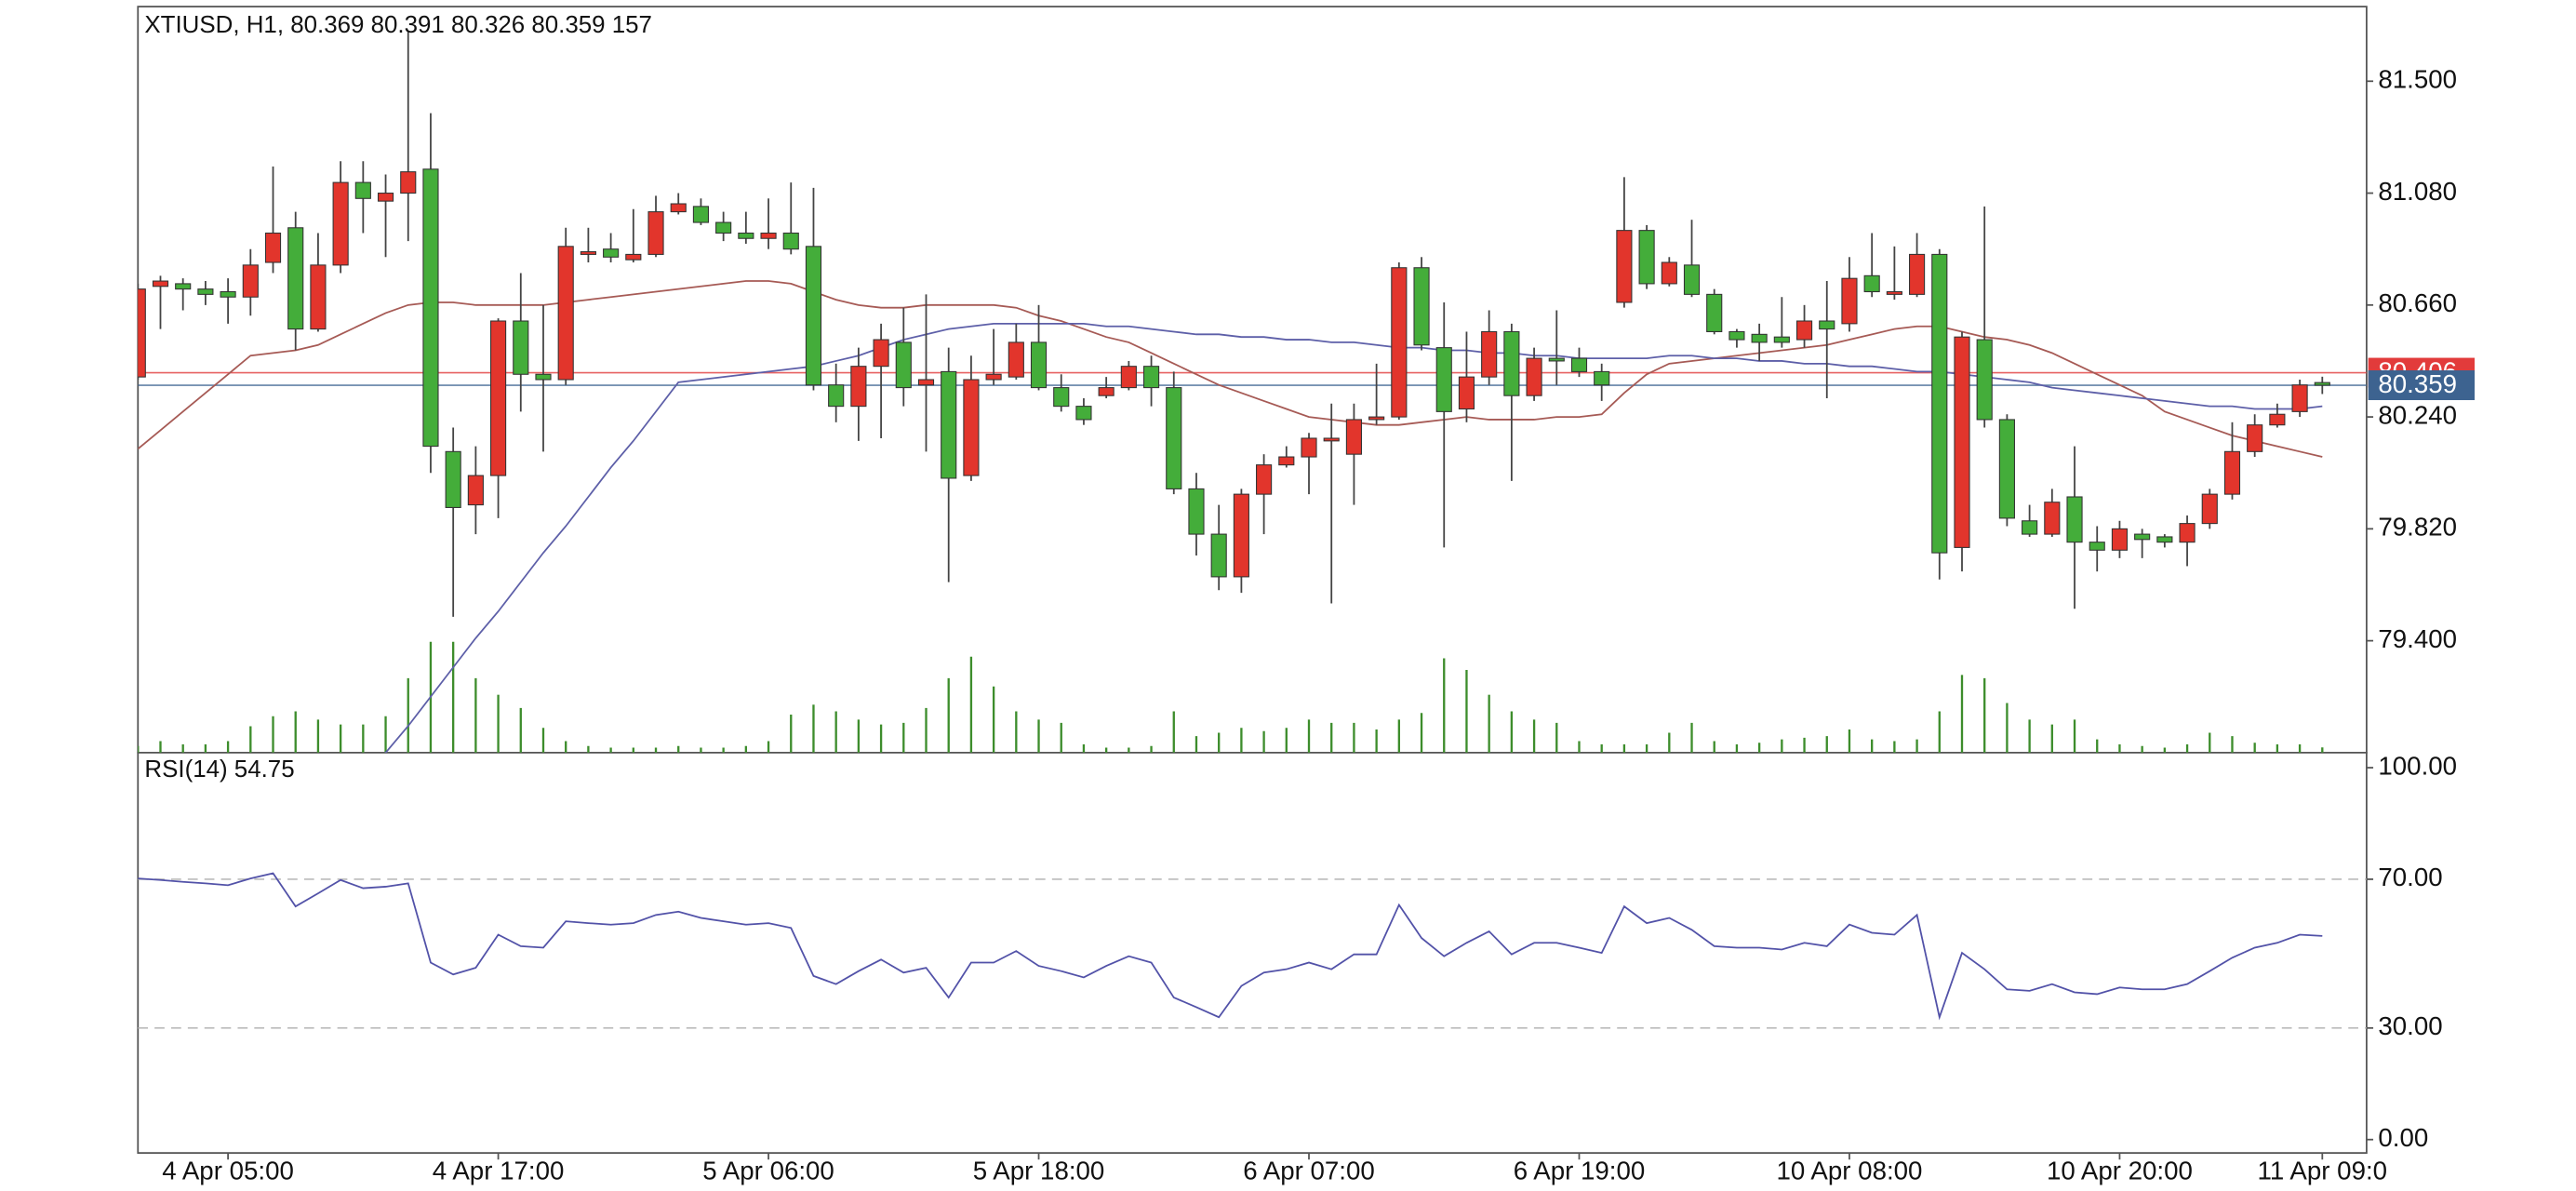 The height and width of the screenshot is (1191, 2576). What do you see at coordinates (2403, 1137) in the screenshot?
I see `y-tick-label: 0.00` at bounding box center [2403, 1137].